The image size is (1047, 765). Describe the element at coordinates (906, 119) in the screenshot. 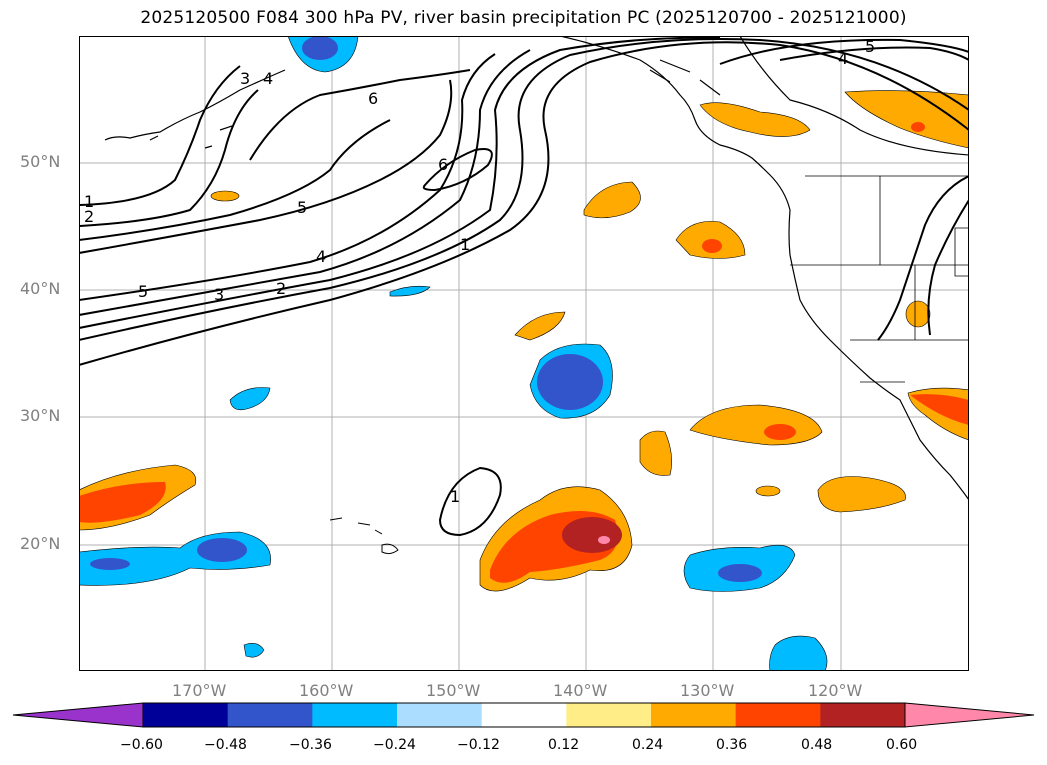

I see `orange-patch-canada` at that location.